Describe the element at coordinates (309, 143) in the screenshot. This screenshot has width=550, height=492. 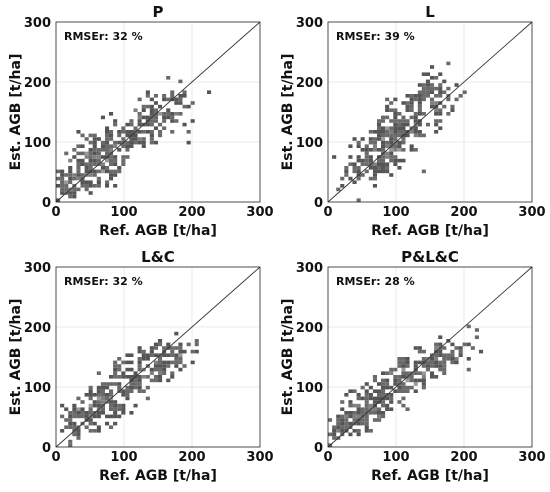
I see `y-tick-label: 100` at that location.